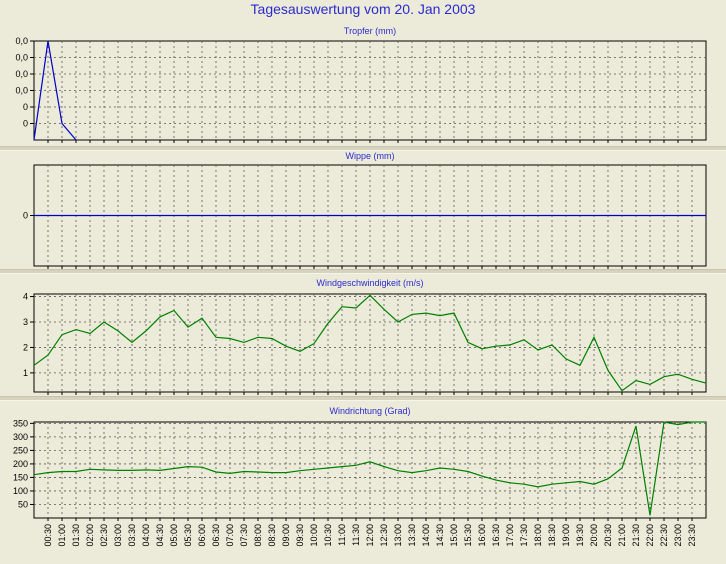 The height and width of the screenshot is (564, 726). I want to click on y-tick-label: 2, so click(25, 347).